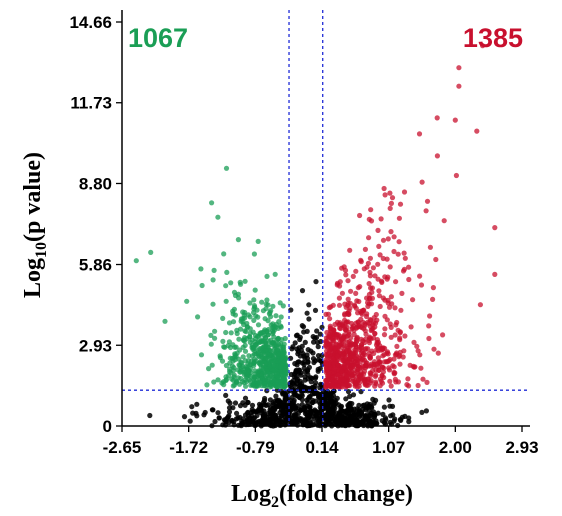 The width and height of the screenshot is (562, 516). Describe the element at coordinates (158, 38) in the screenshot. I see `down-count-label: 1067` at that location.